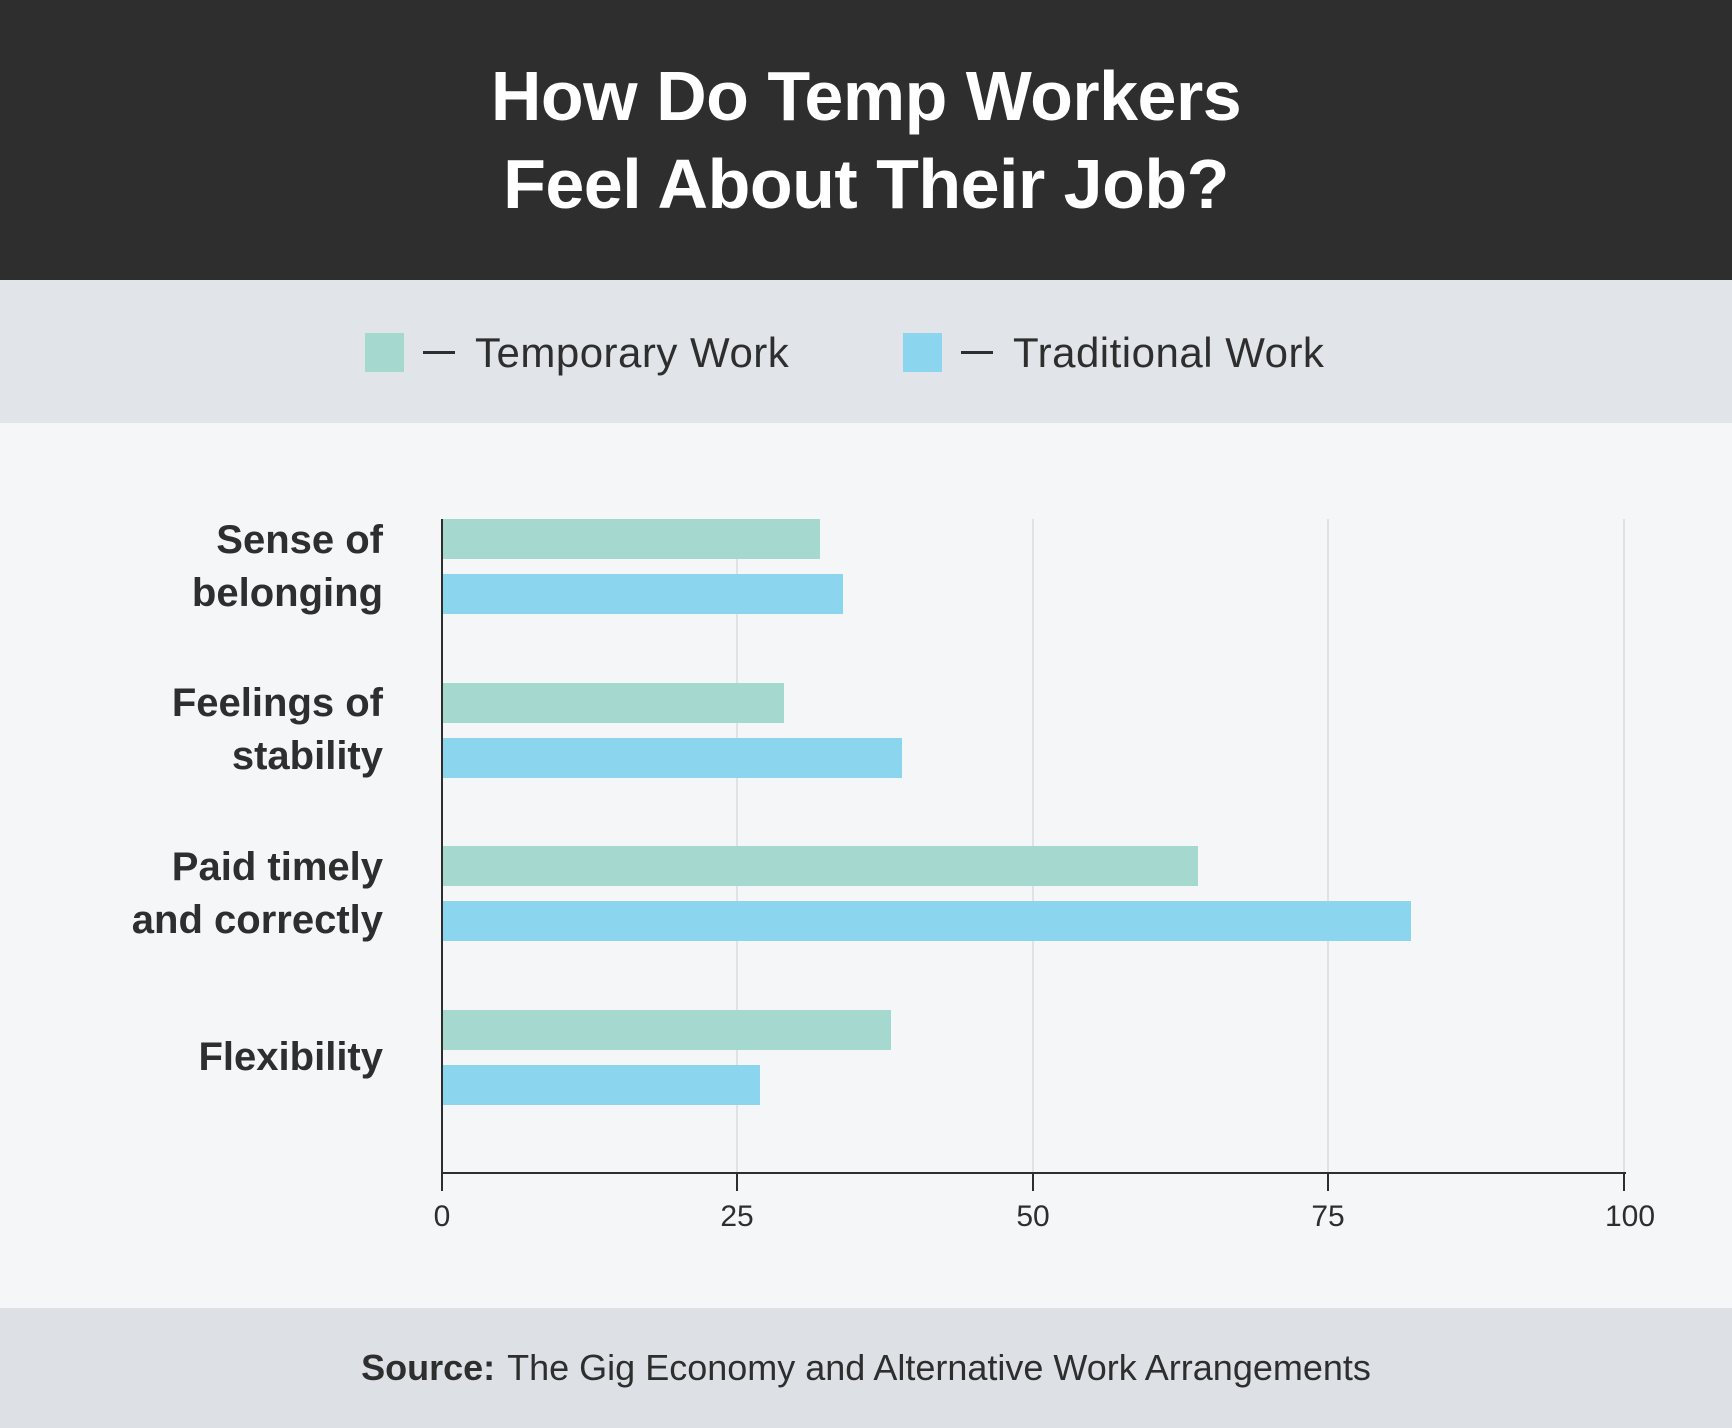 This screenshot has height=1428, width=1732. I want to click on bar-temporary-flexibility, so click(667, 1030).